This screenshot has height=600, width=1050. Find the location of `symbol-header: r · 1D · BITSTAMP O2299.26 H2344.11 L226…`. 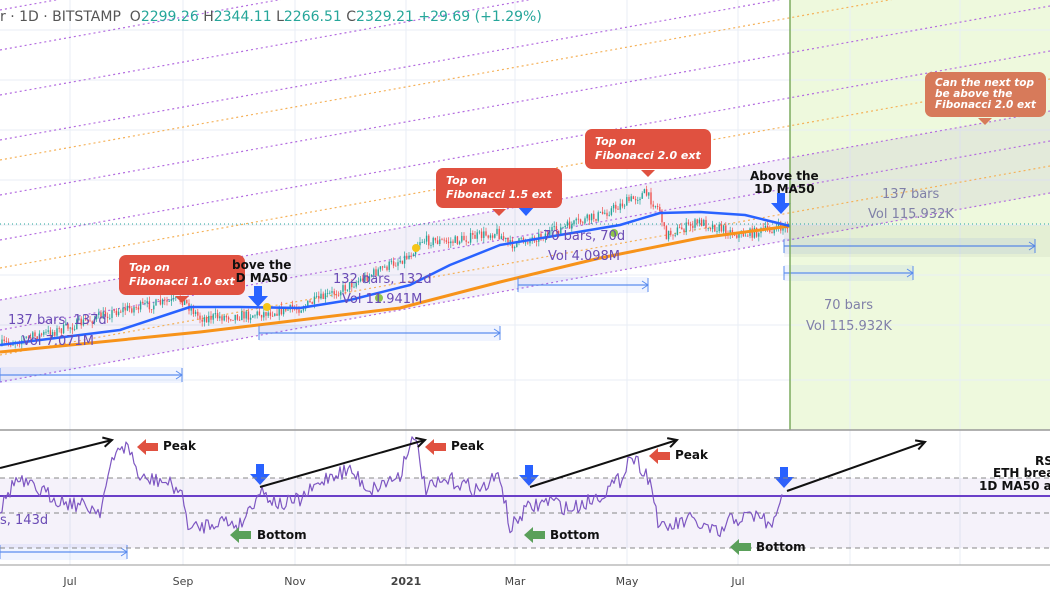

symbol-header: r · 1D · BITSTAMP O2299.26 H2344.11 L226… is located at coordinates (271, 17).